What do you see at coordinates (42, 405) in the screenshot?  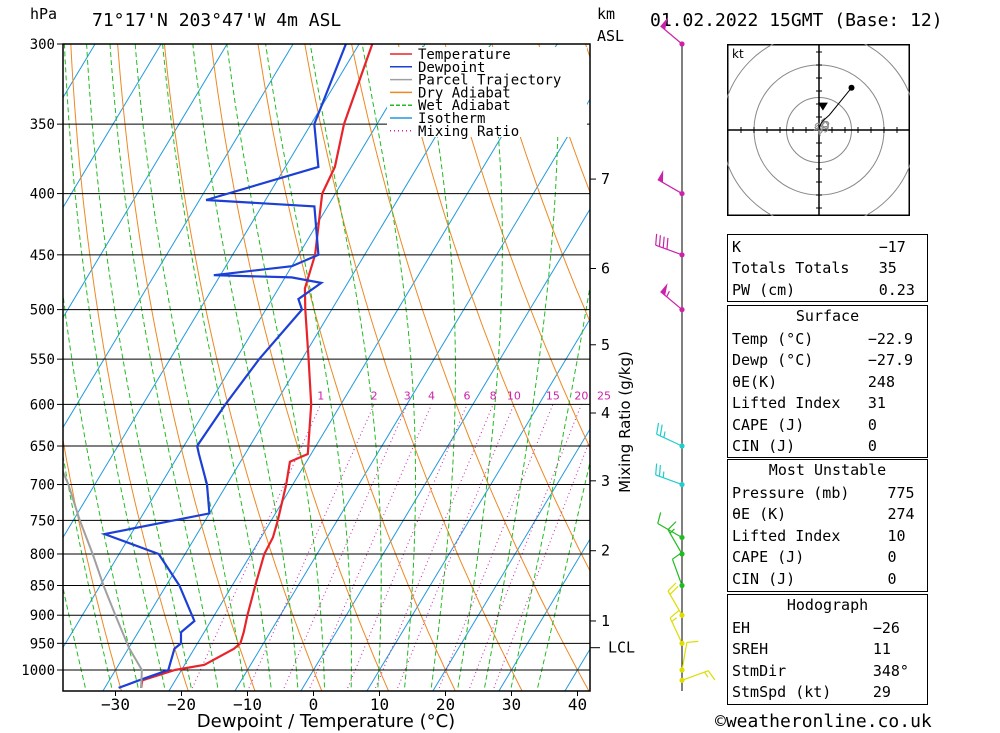 I see `pressure-tick-label: 600` at bounding box center [42, 405].